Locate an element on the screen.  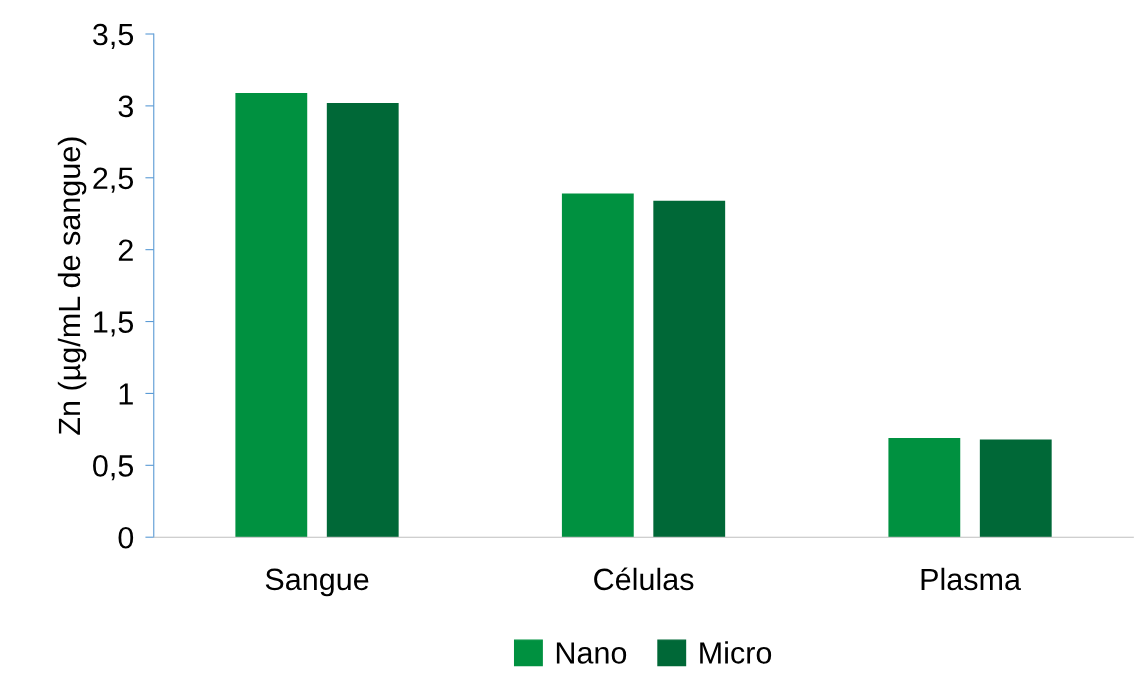
y-axis-title: Zn (µg/mL de sangue) is located at coordinates (72, 286).